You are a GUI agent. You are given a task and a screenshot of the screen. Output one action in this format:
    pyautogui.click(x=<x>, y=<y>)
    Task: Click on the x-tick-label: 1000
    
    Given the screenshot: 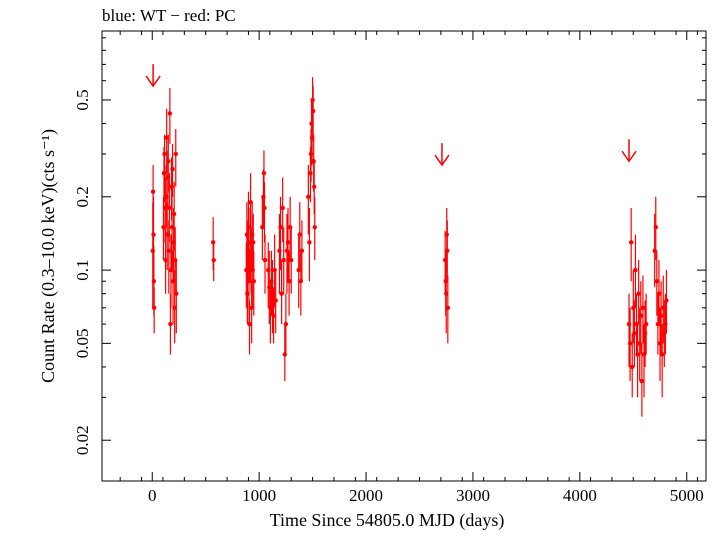 What is the action you would take?
    pyautogui.click(x=259, y=495)
    